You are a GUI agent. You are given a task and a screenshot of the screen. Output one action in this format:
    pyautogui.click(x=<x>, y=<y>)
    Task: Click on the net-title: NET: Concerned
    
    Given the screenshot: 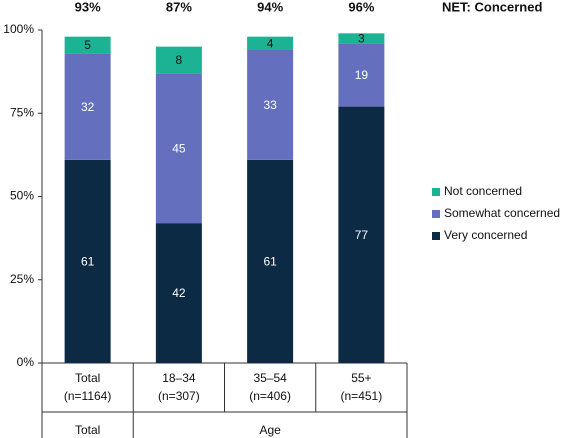 What is the action you would take?
    pyautogui.click(x=492, y=7)
    